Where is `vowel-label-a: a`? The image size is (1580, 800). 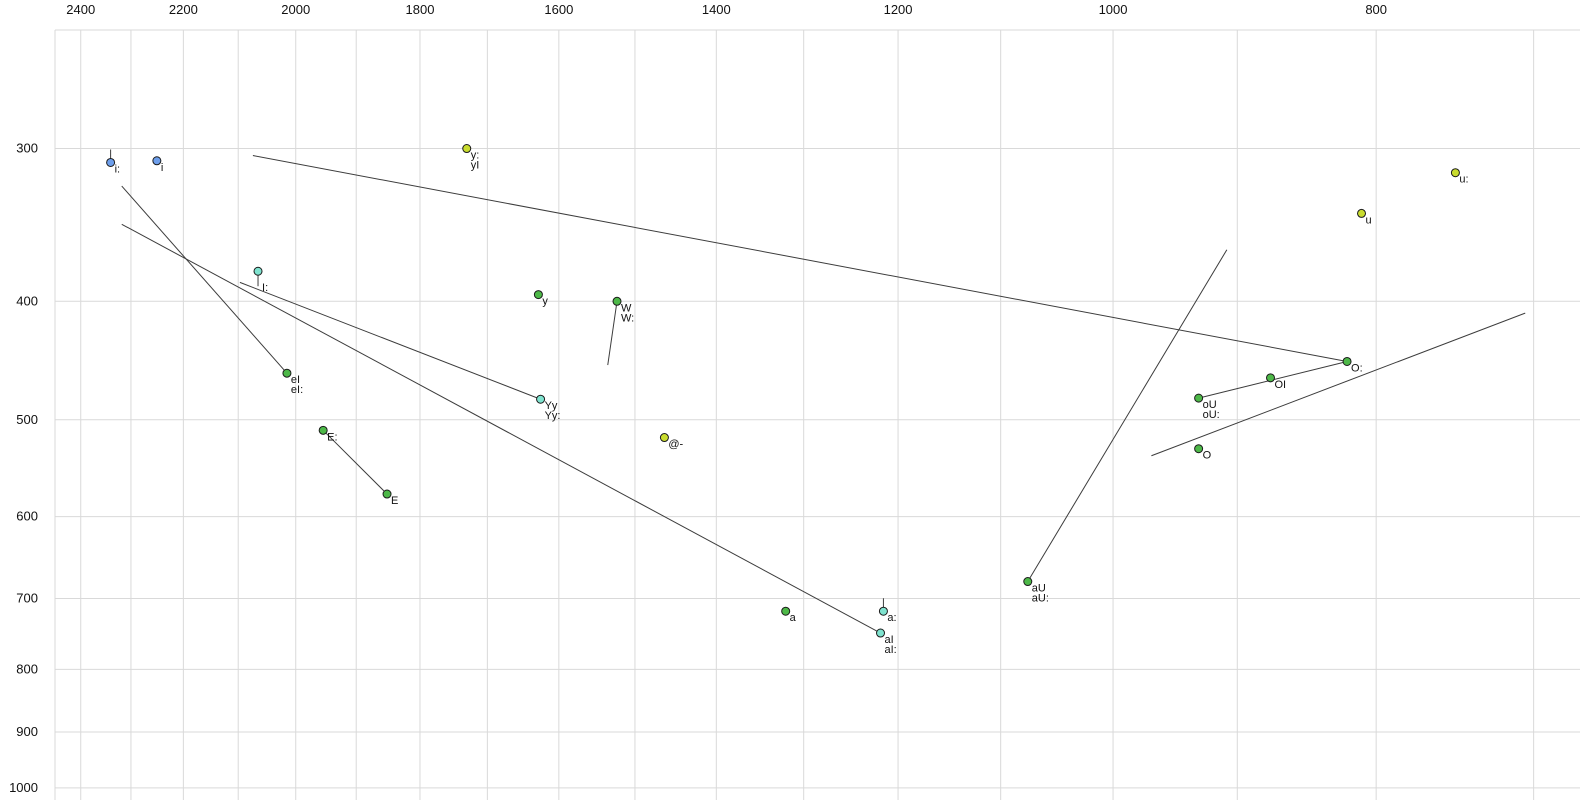 vowel-label-a: a is located at coordinates (793, 618).